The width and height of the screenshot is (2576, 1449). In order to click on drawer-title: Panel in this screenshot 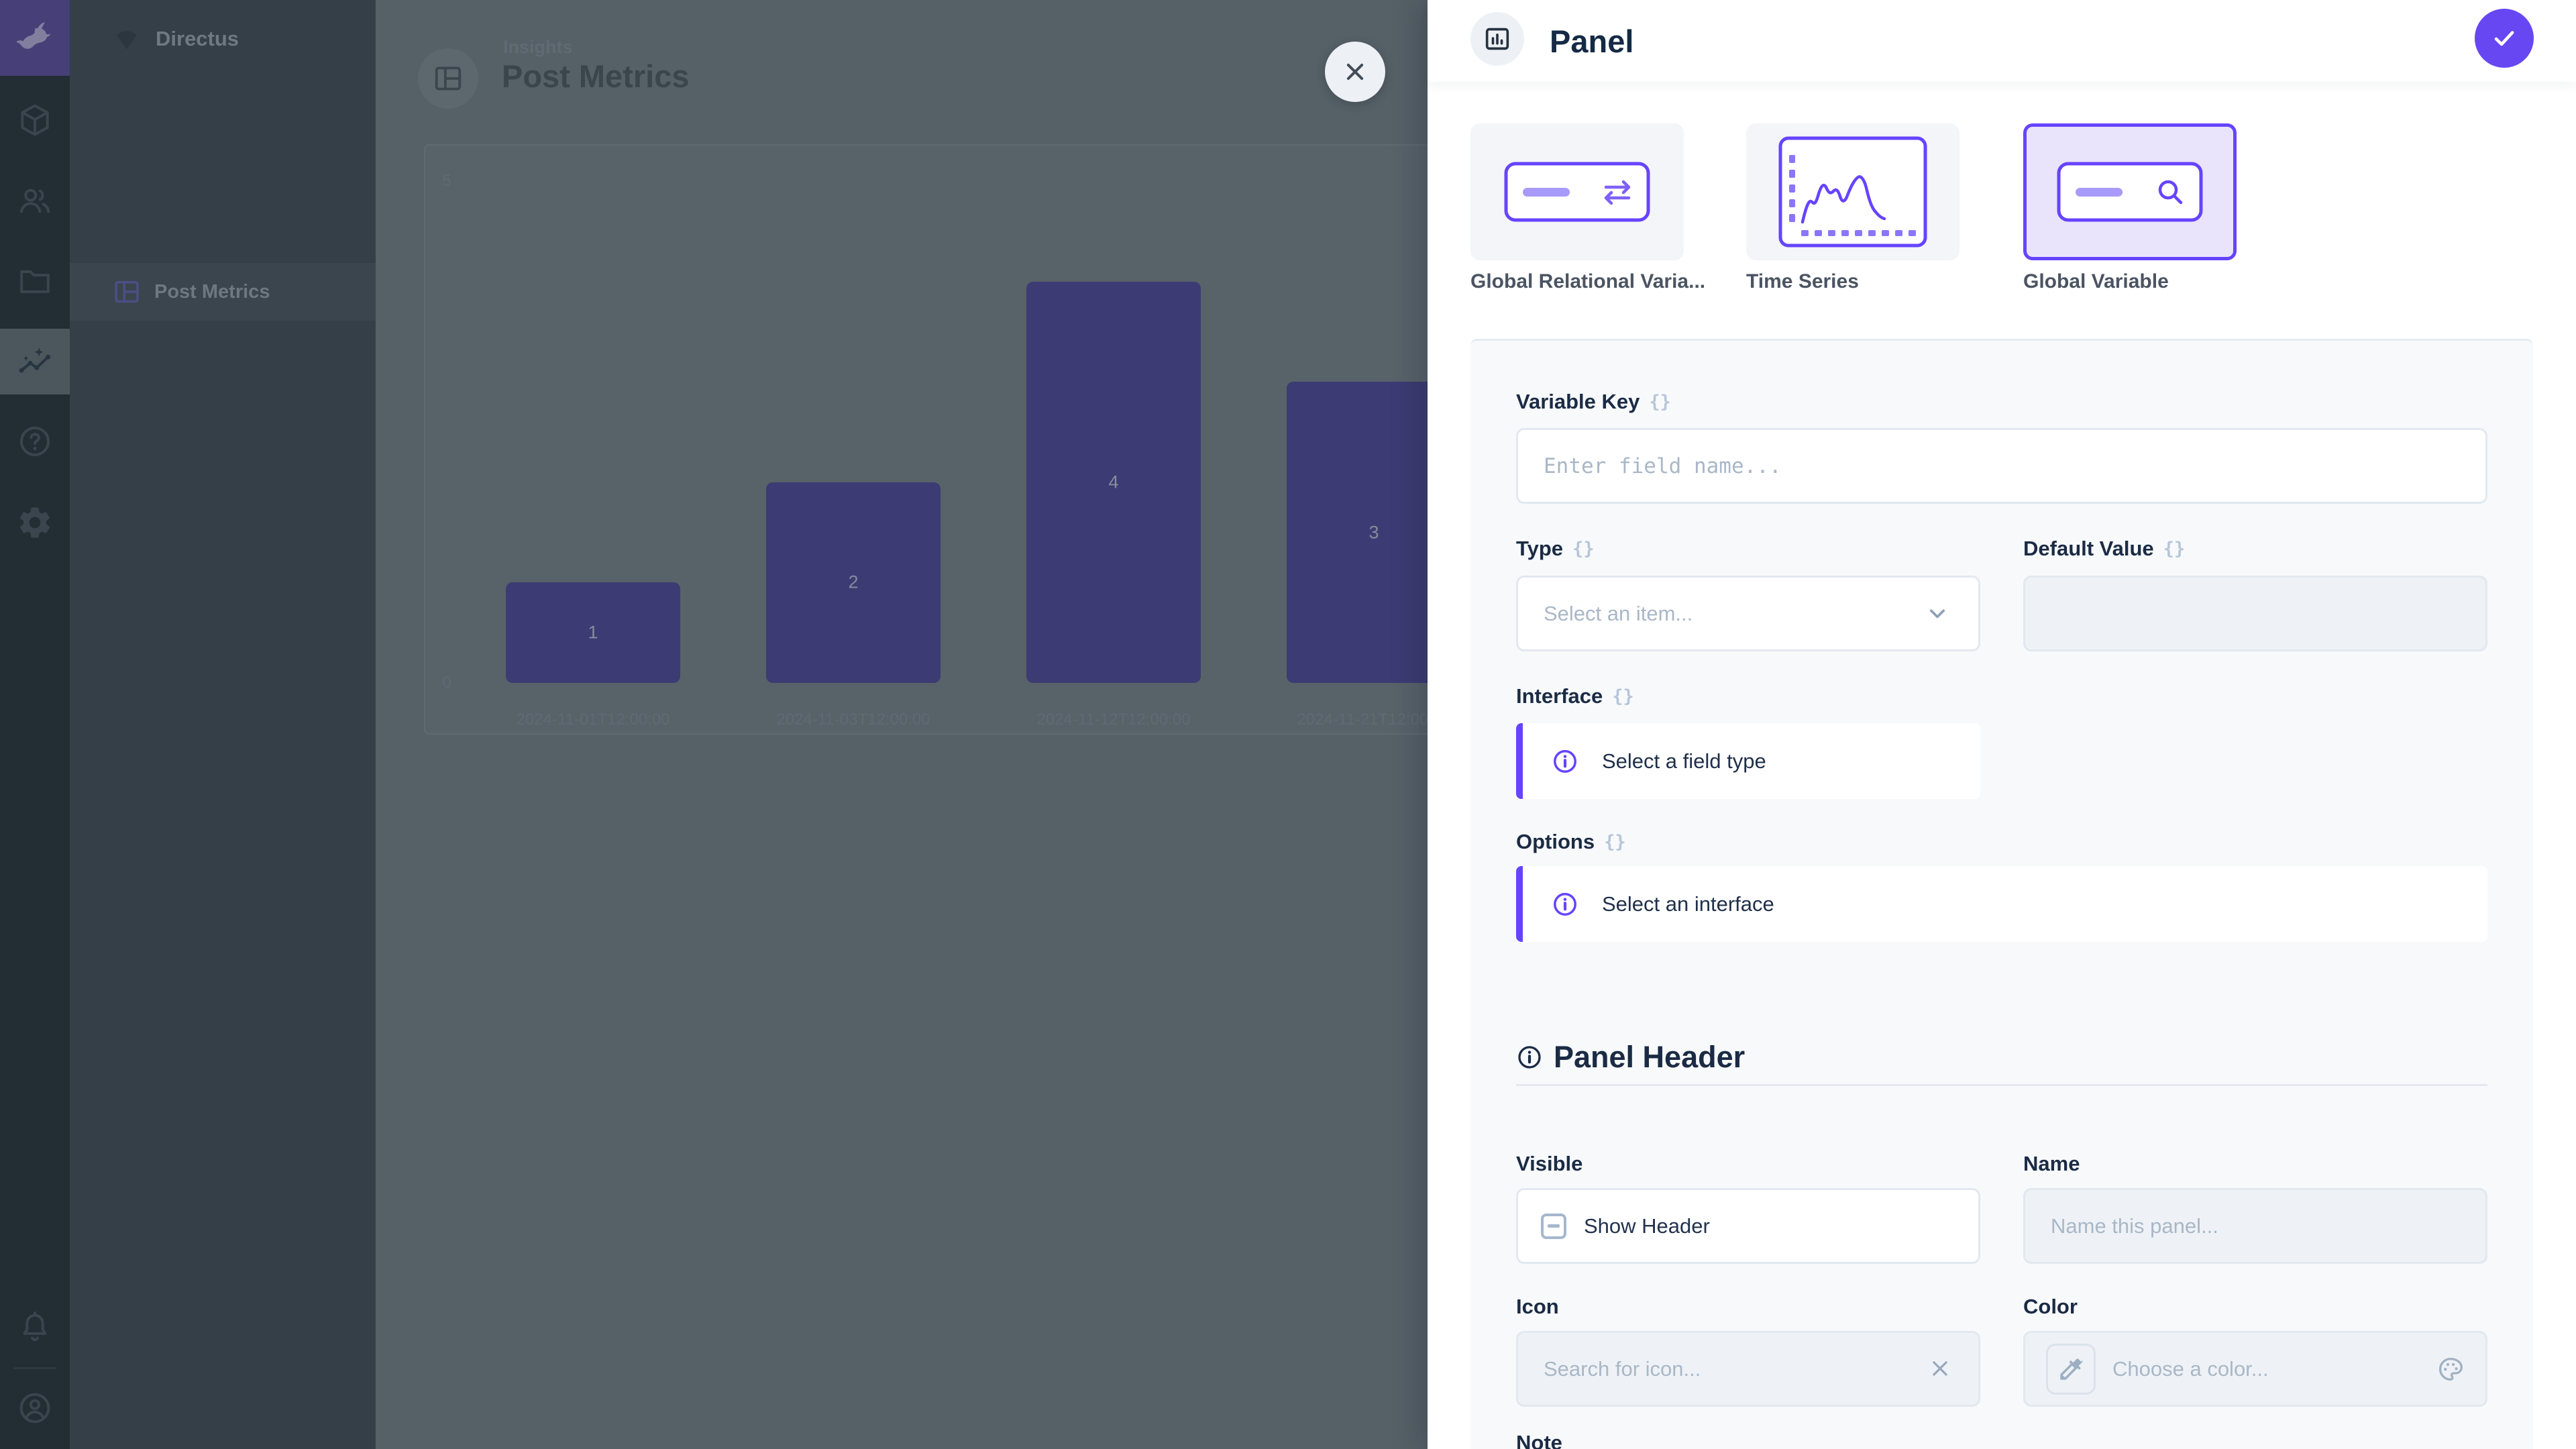, I will do `click(1592, 41)`.